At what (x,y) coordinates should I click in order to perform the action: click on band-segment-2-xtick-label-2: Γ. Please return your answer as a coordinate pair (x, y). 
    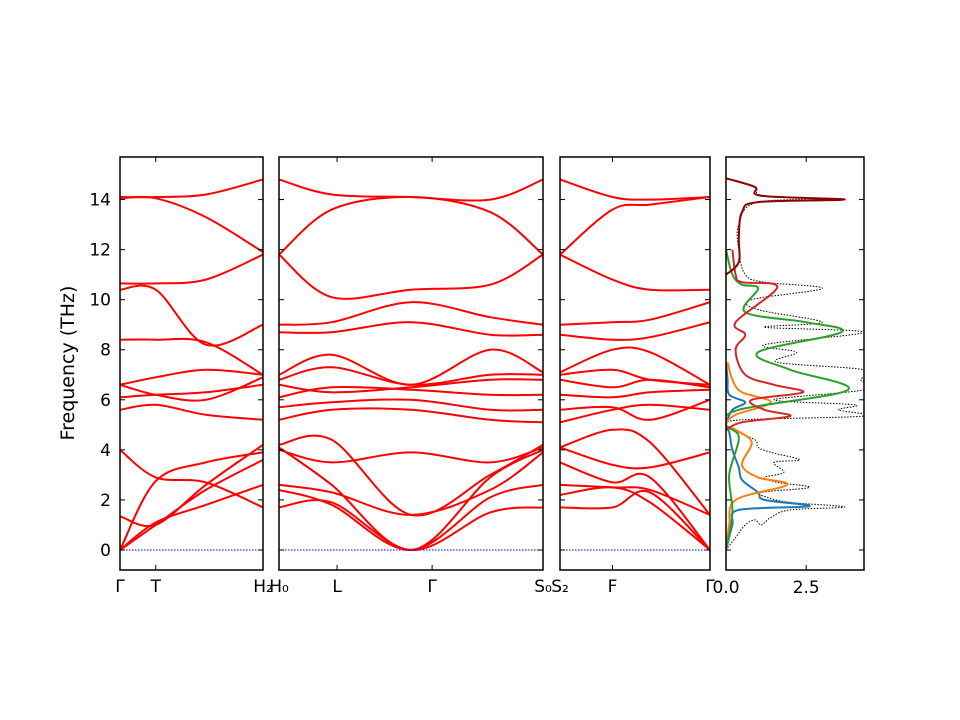
    Looking at the image, I should click on (432, 587).